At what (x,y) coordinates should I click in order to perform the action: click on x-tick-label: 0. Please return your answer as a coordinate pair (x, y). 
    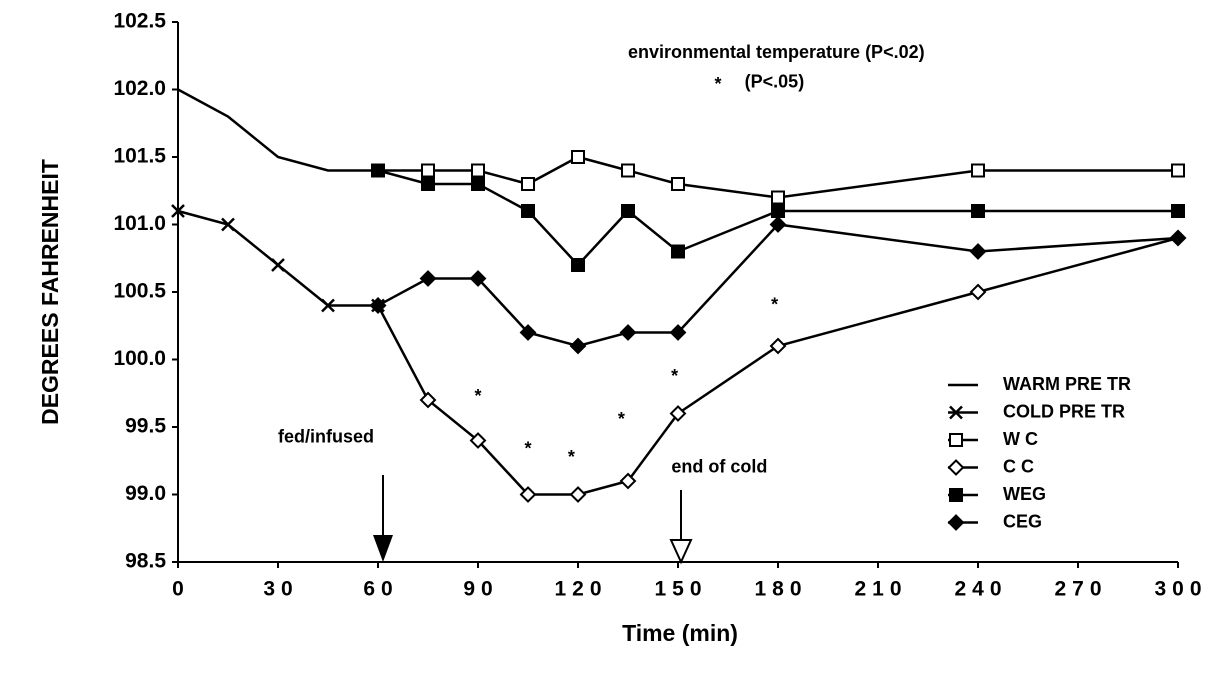
    Looking at the image, I should click on (181, 589).